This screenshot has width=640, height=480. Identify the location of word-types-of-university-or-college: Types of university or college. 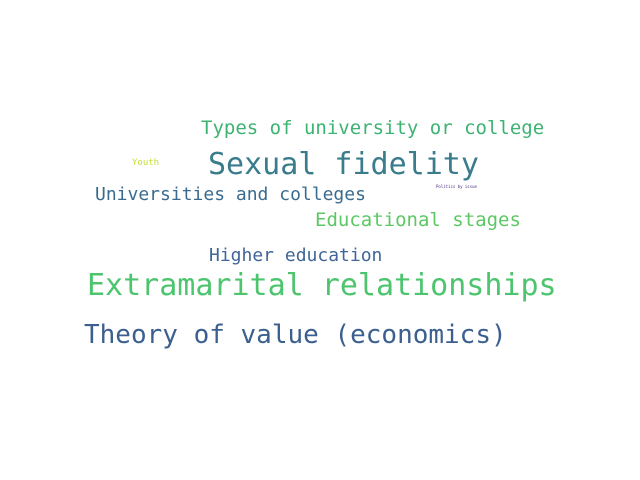
(373, 128).